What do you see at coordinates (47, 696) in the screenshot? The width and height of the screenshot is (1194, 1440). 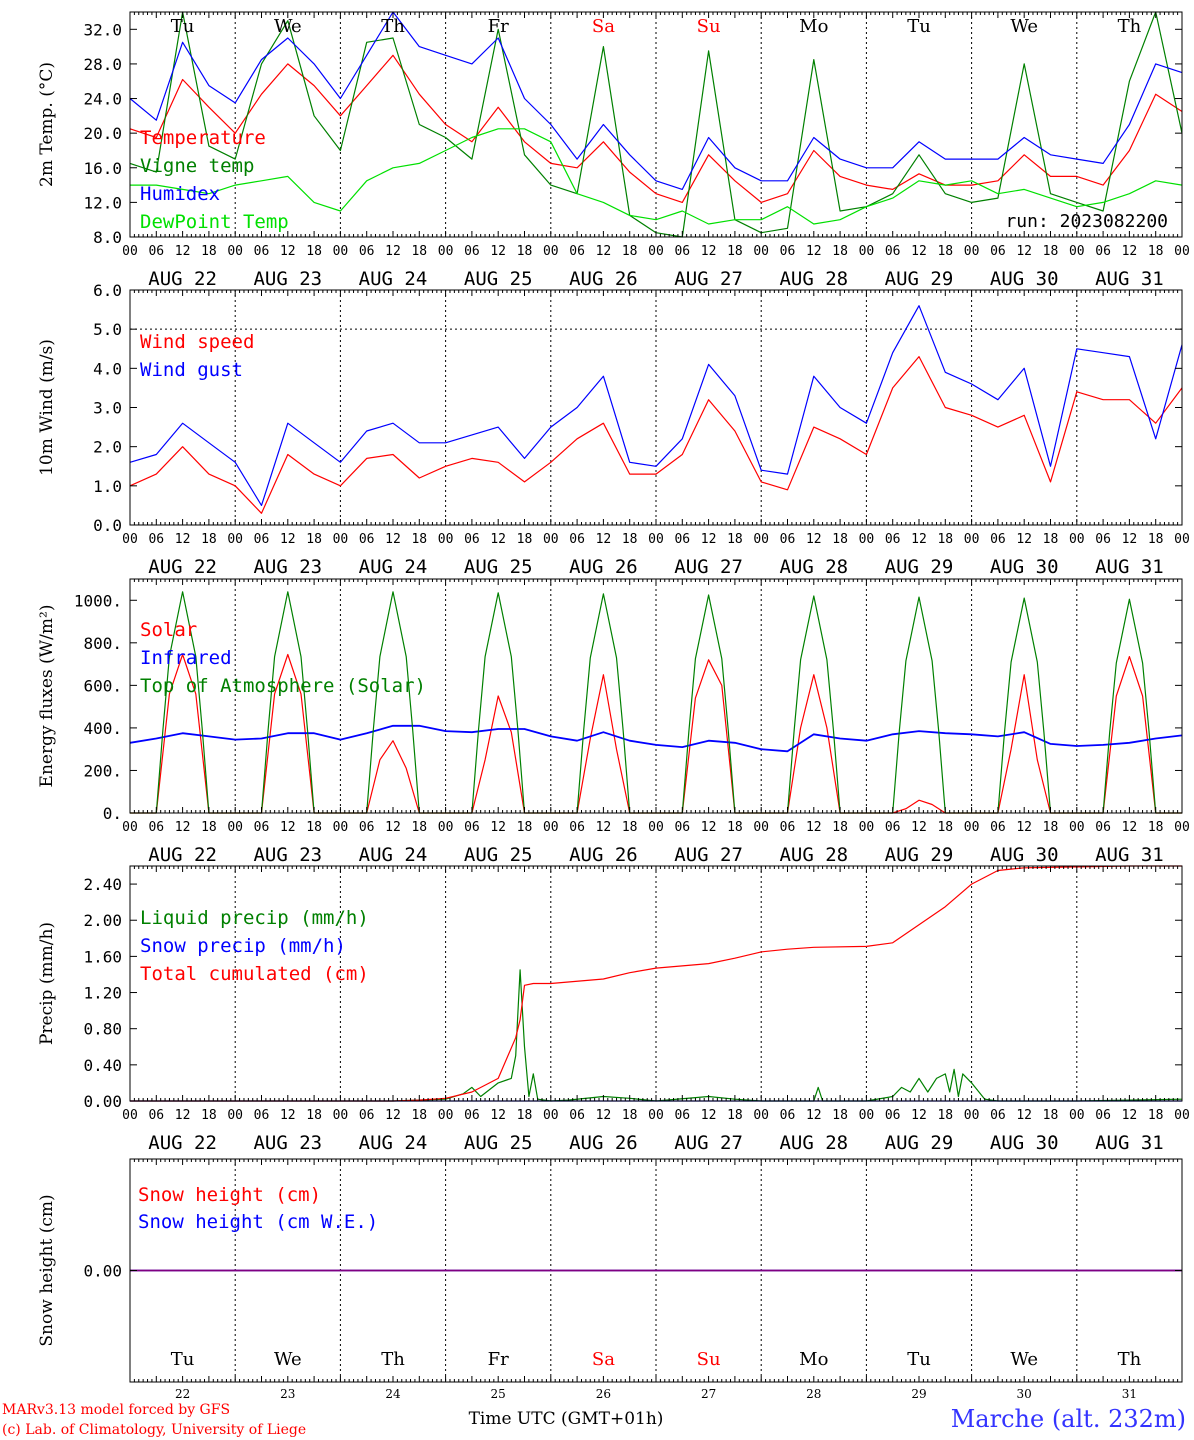 I see `y-axis-label: Energy fluxes (W/m²)` at bounding box center [47, 696].